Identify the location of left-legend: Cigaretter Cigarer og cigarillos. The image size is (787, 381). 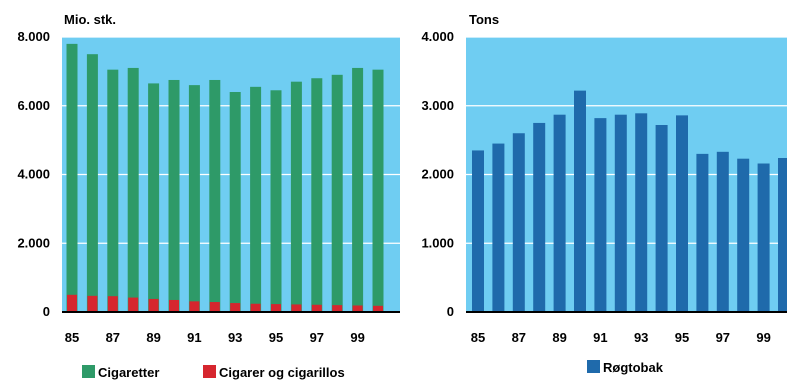
(213, 372).